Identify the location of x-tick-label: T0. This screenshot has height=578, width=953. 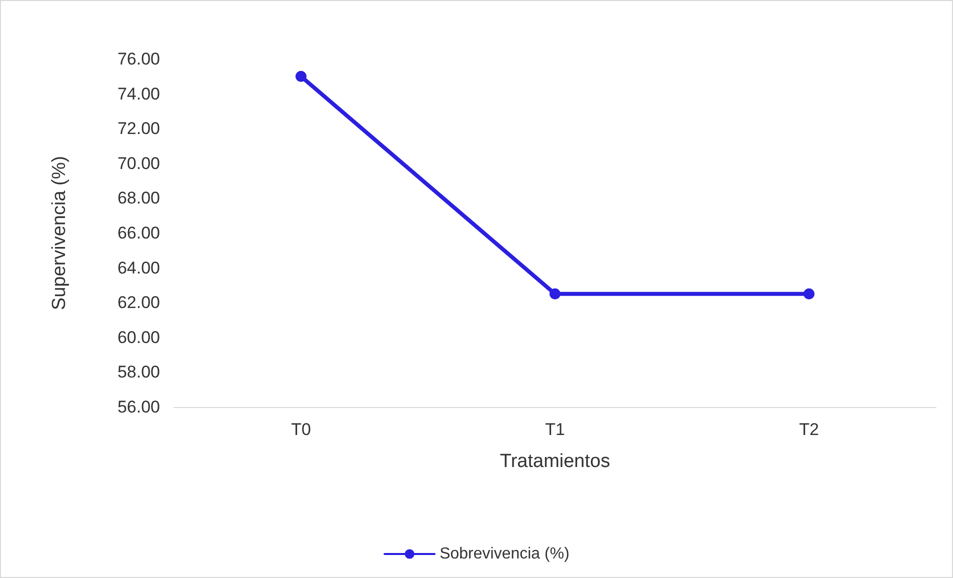
(301, 429).